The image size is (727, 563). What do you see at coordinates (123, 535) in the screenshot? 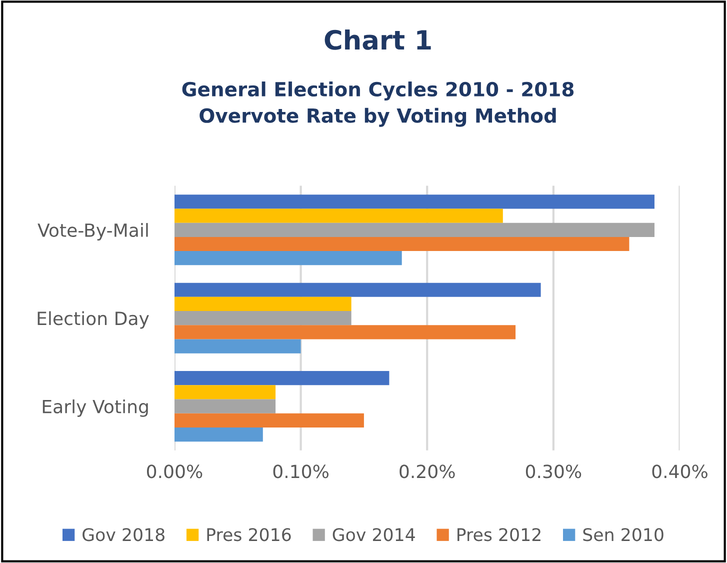
I see `legend-label: Gov 2018` at bounding box center [123, 535].